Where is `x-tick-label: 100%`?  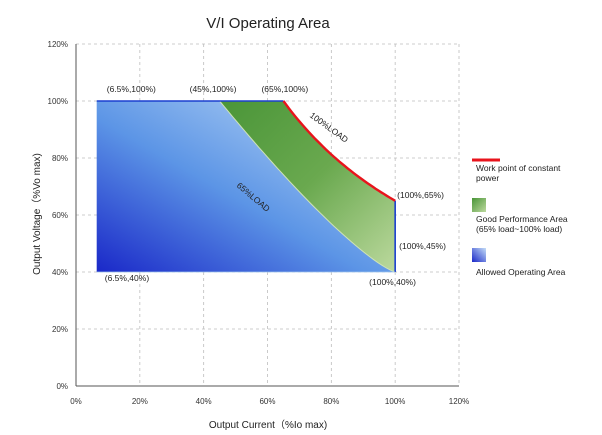
x-tick-label: 100% is located at coordinates (395, 401).